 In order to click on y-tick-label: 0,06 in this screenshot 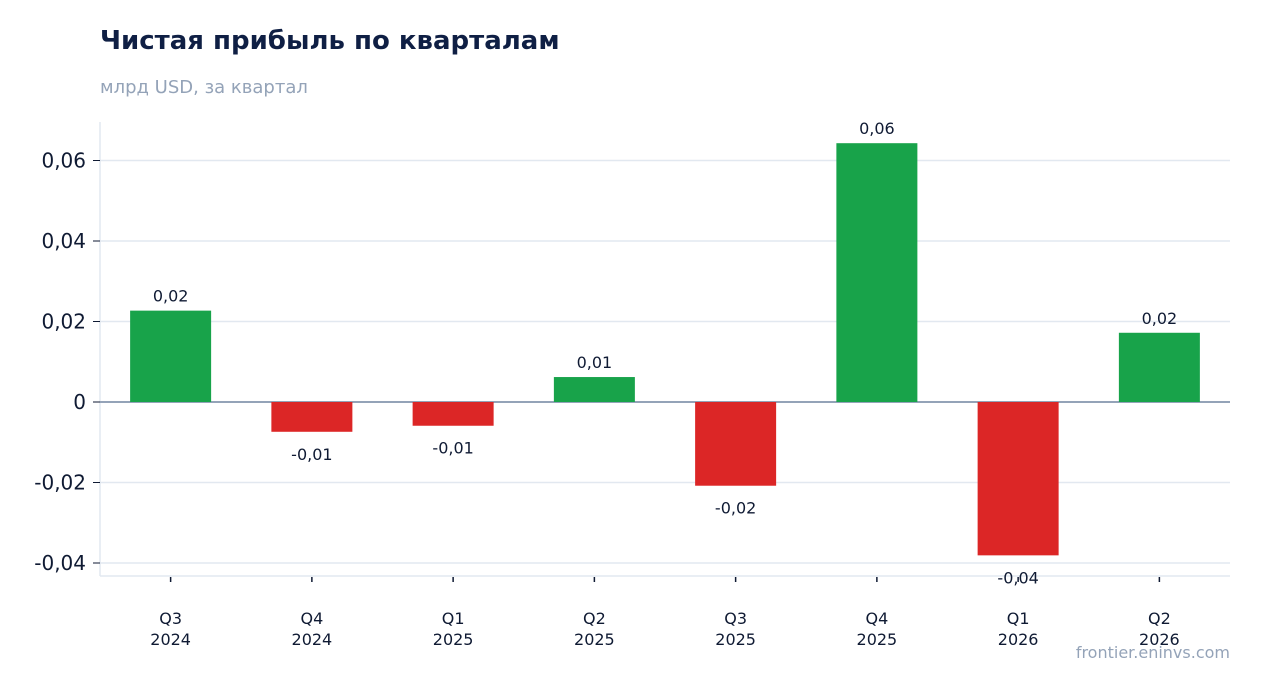, I will do `click(63, 161)`.